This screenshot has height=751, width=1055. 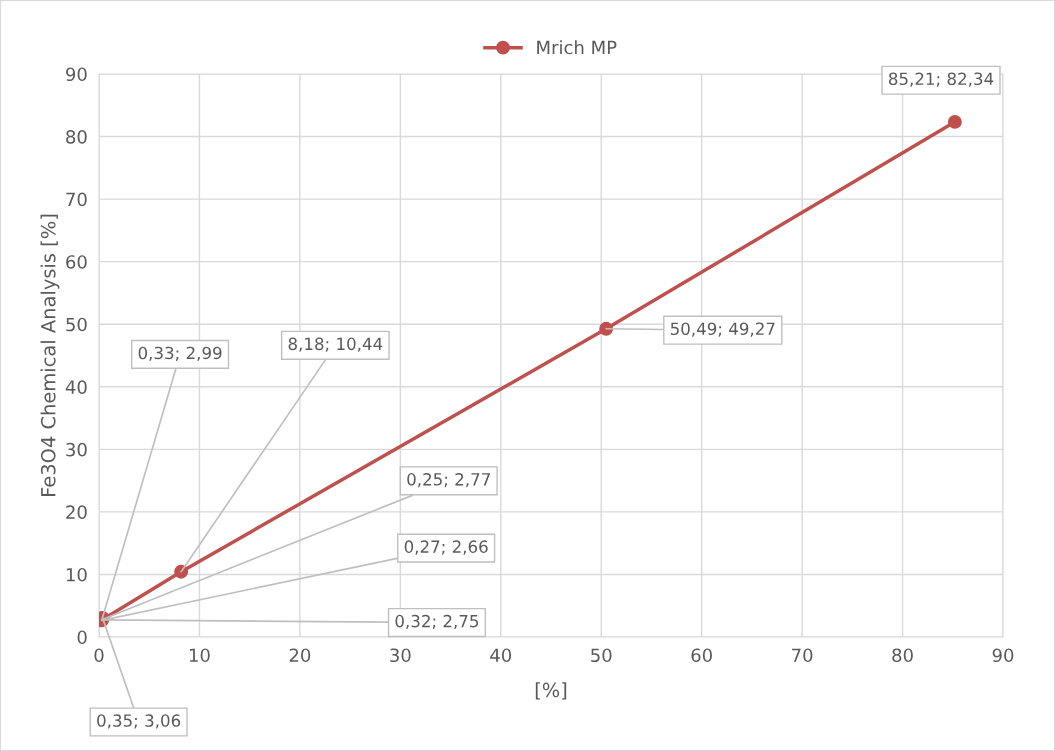 What do you see at coordinates (551, 691) in the screenshot?
I see `x-axis-title: [%]` at bounding box center [551, 691].